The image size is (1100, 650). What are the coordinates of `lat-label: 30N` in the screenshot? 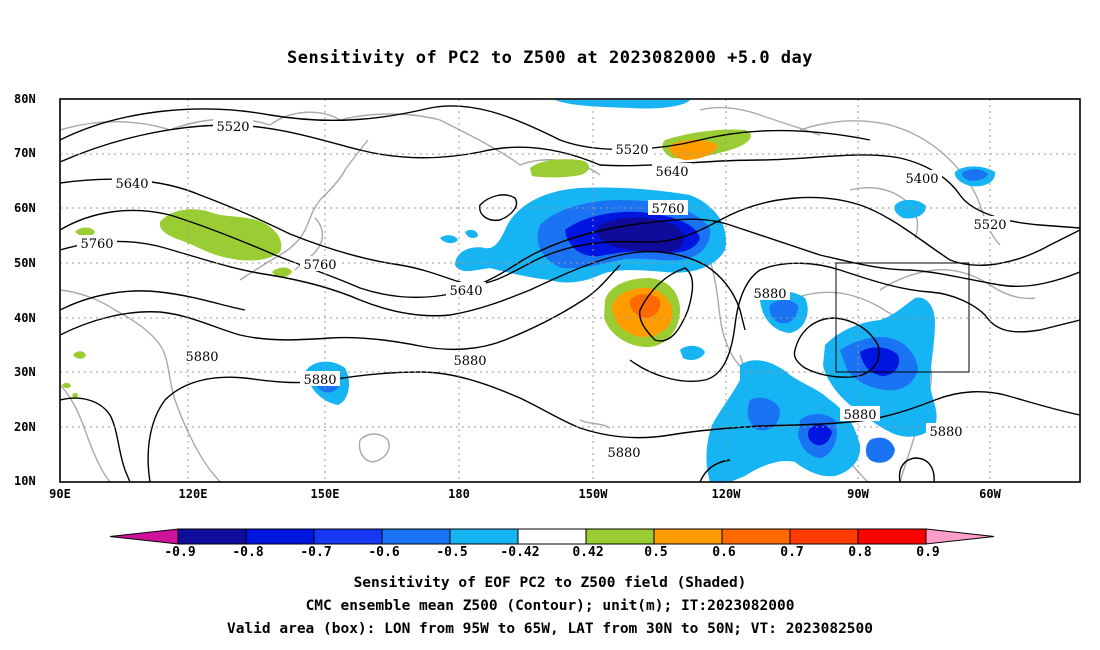 It's located at (25, 372).